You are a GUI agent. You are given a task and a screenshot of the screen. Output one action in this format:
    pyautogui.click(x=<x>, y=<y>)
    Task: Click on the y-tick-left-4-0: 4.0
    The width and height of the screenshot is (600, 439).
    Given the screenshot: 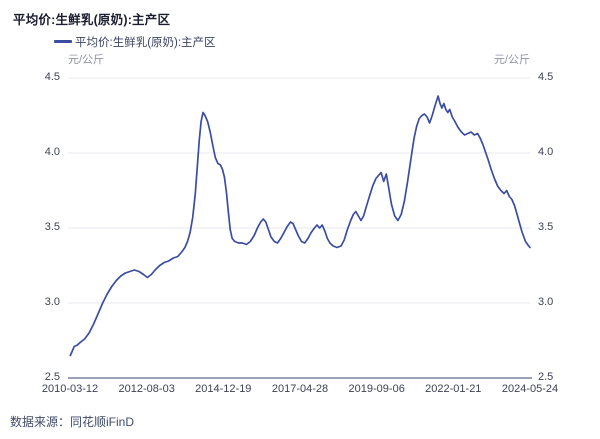 What is the action you would take?
    pyautogui.click(x=52, y=152)
    